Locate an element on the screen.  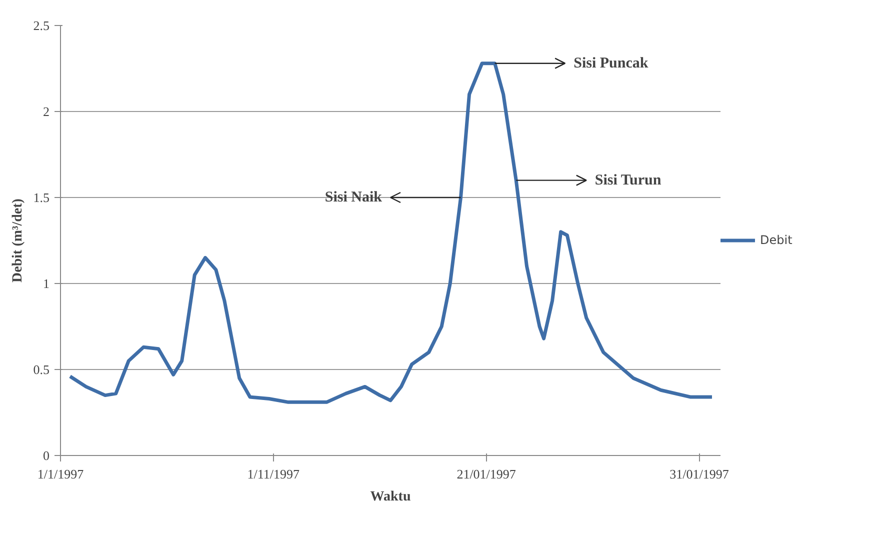
y-tick-label: 1 is located at coordinates (46, 283).